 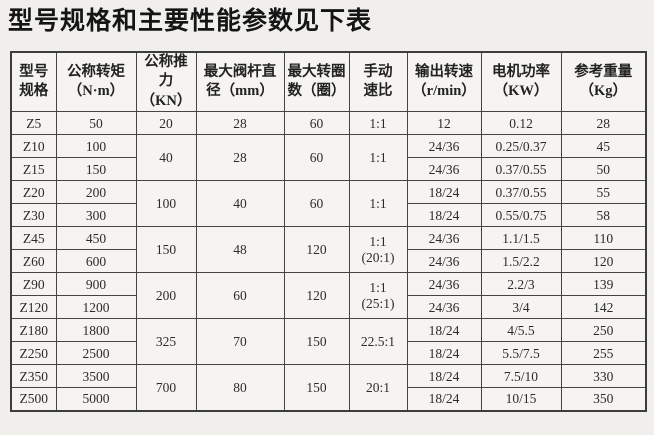 I want to click on cell-ratio-z20: 1:1, so click(x=378, y=204).